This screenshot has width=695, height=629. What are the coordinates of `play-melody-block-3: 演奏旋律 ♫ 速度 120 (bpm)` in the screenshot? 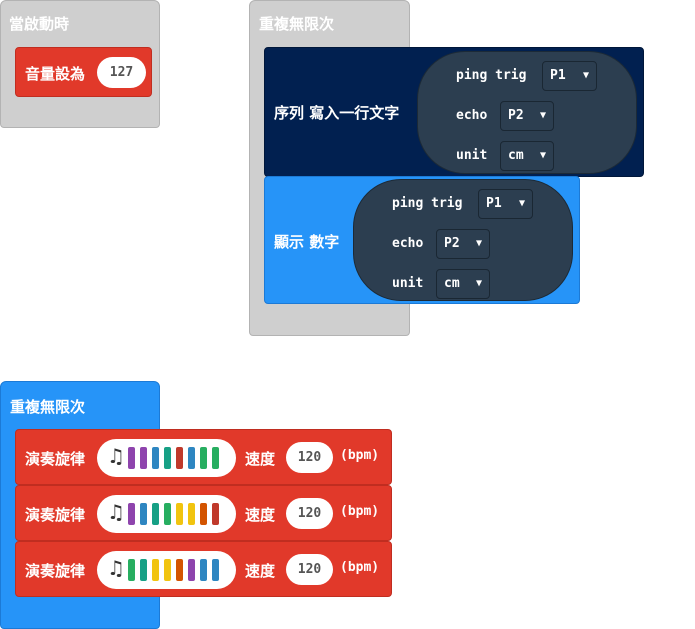 It's located at (203, 569).